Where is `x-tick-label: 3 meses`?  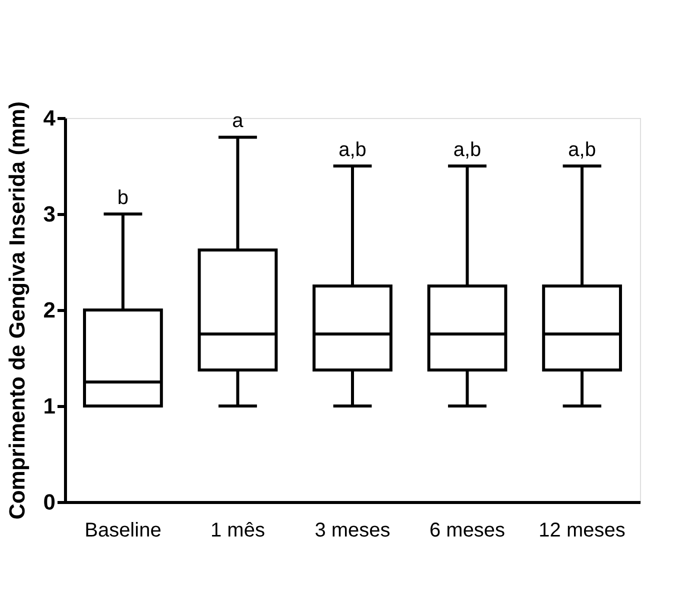 x-tick-label: 3 meses is located at coordinates (352, 531).